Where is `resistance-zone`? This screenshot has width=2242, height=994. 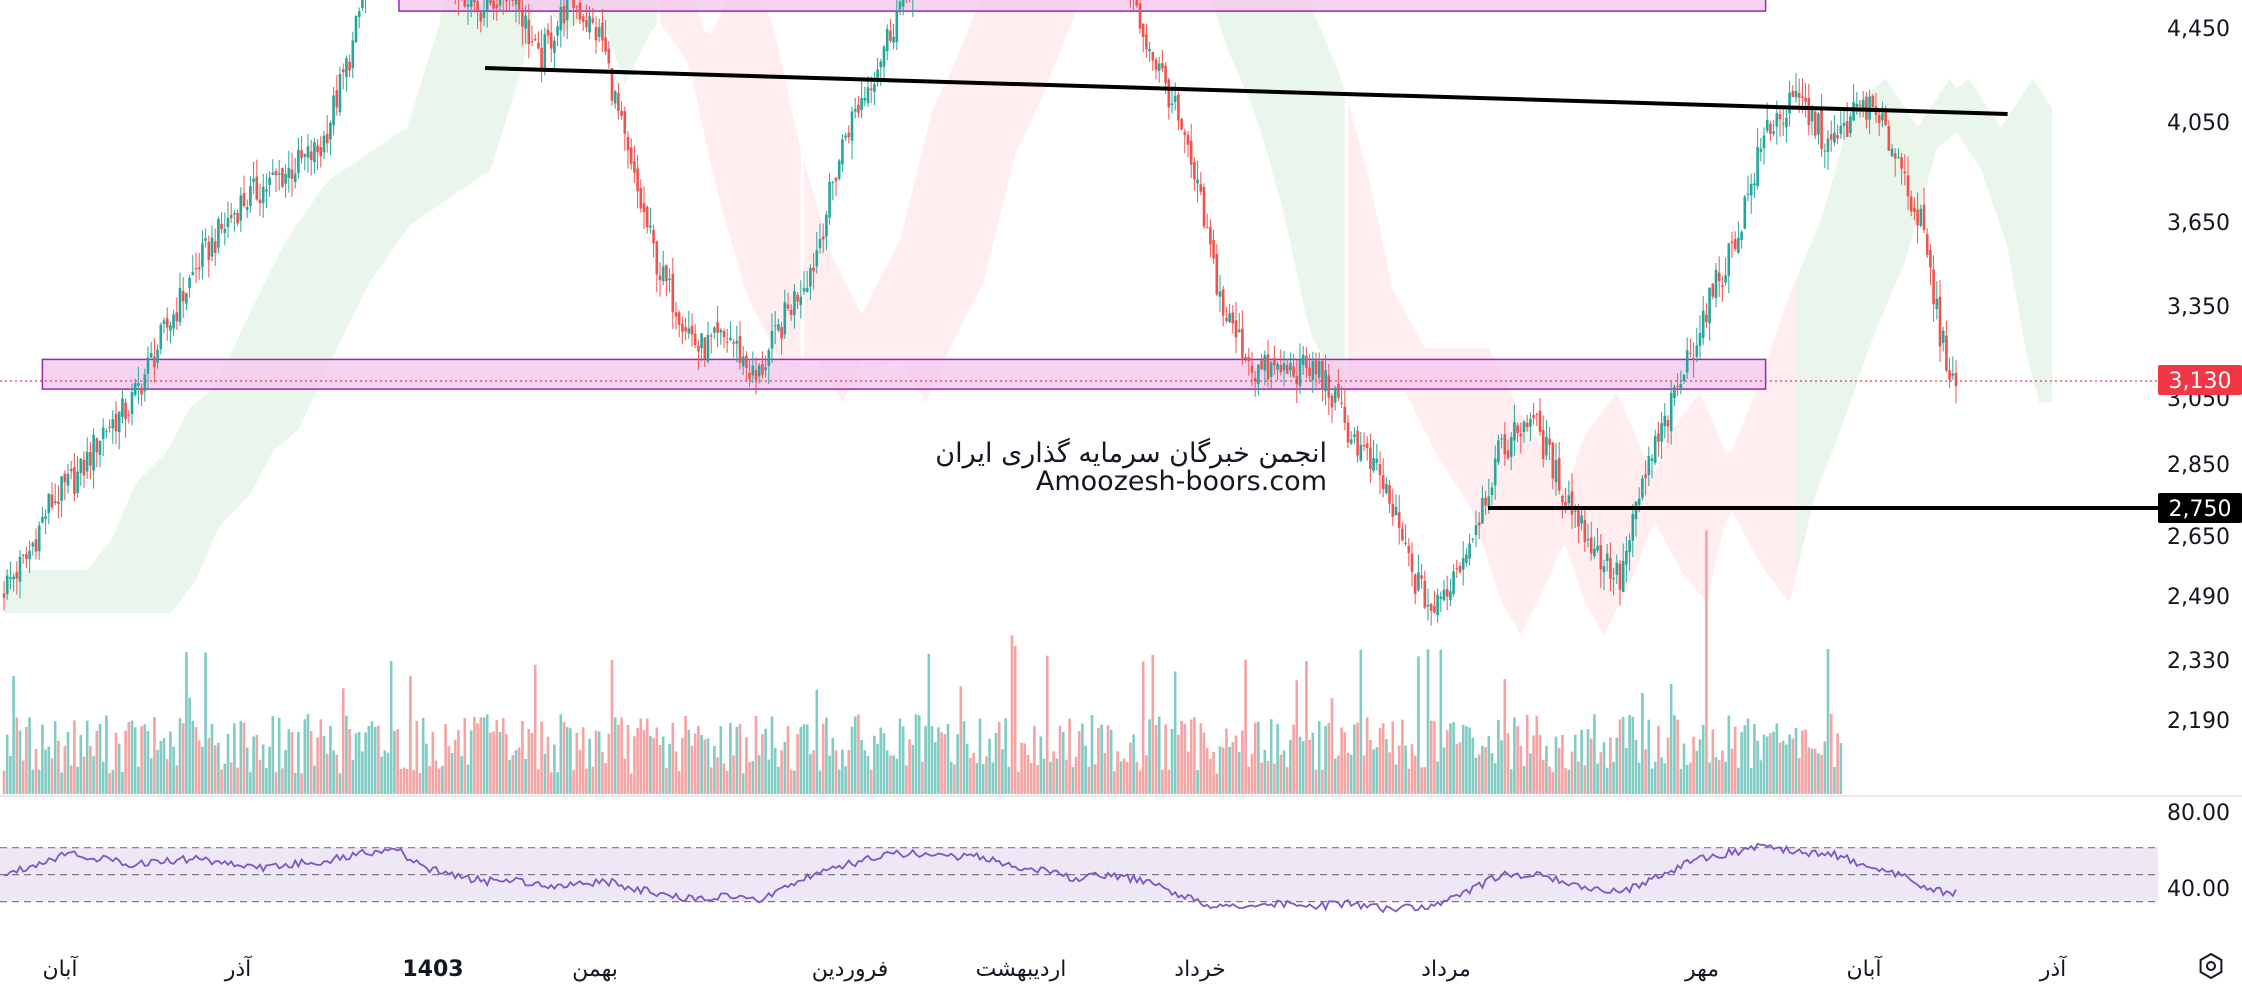 resistance-zone is located at coordinates (904, 374).